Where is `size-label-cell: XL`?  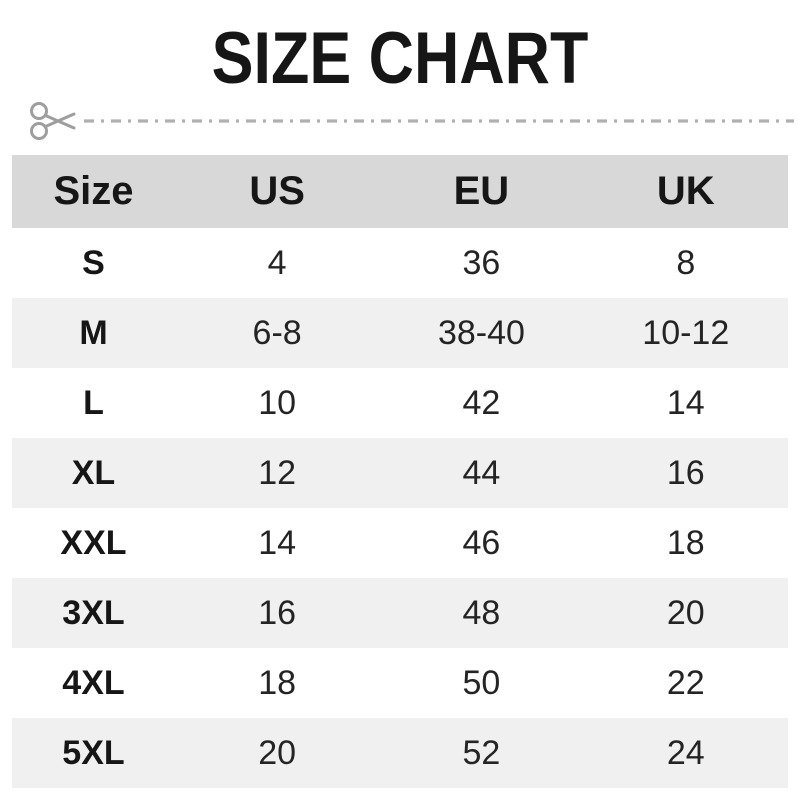
size-label-cell: XL is located at coordinates (93, 472).